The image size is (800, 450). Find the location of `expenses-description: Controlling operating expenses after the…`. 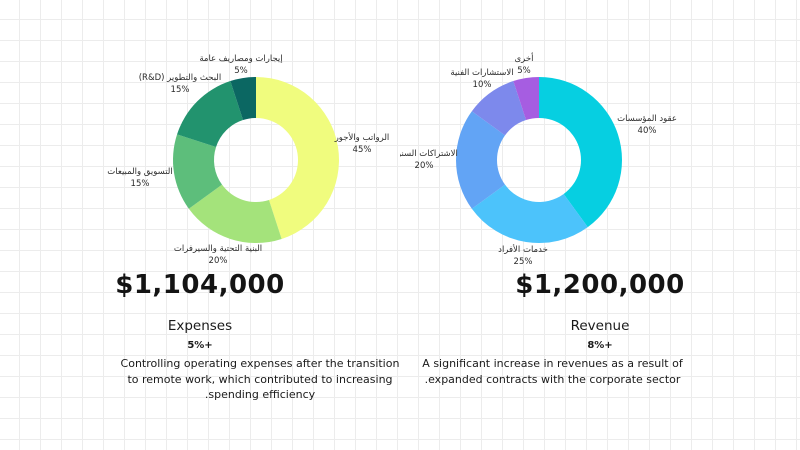

expenses-description: Controlling operating expenses after the… is located at coordinates (260, 379).